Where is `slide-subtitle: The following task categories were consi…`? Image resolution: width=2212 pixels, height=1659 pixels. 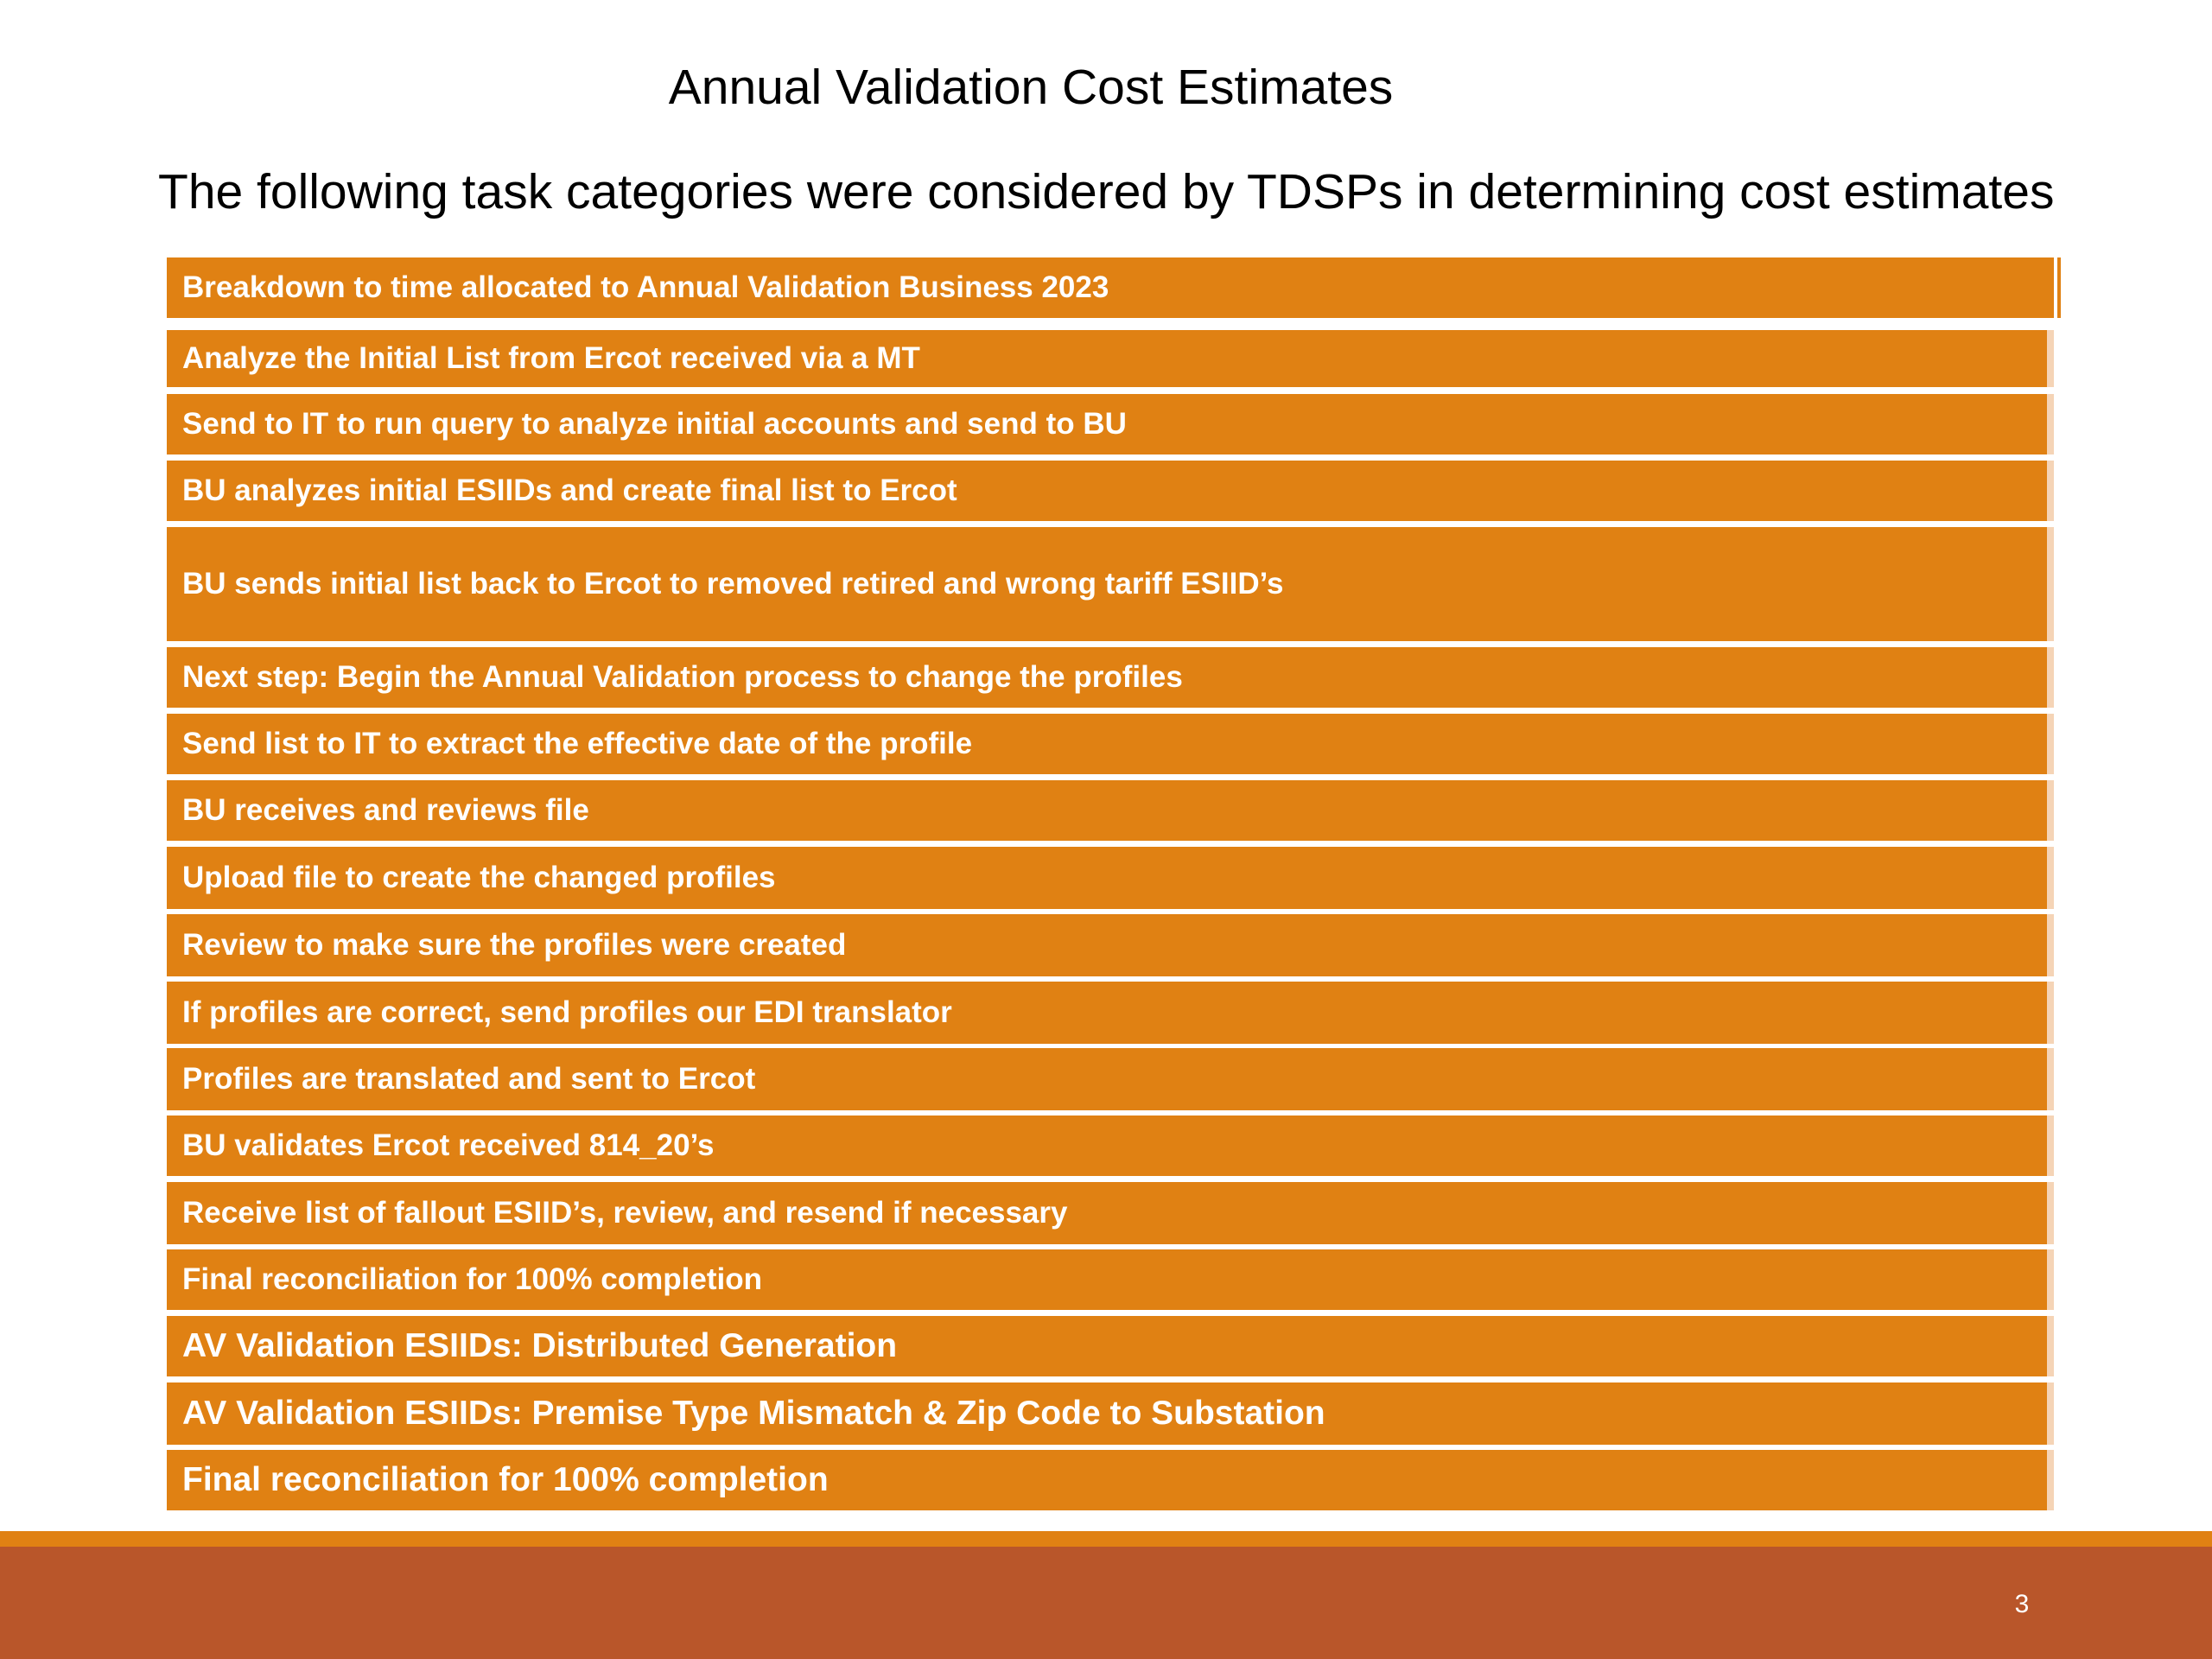 slide-subtitle: The following task categories were consi… is located at coordinates (1106, 191).